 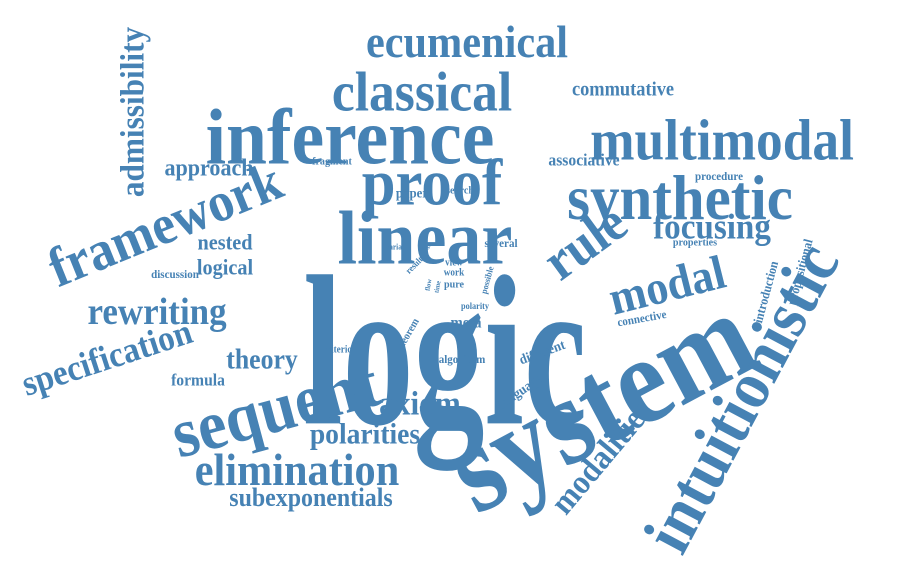 I want to click on cloud-word-criterion: criterion, so click(x=340, y=349).